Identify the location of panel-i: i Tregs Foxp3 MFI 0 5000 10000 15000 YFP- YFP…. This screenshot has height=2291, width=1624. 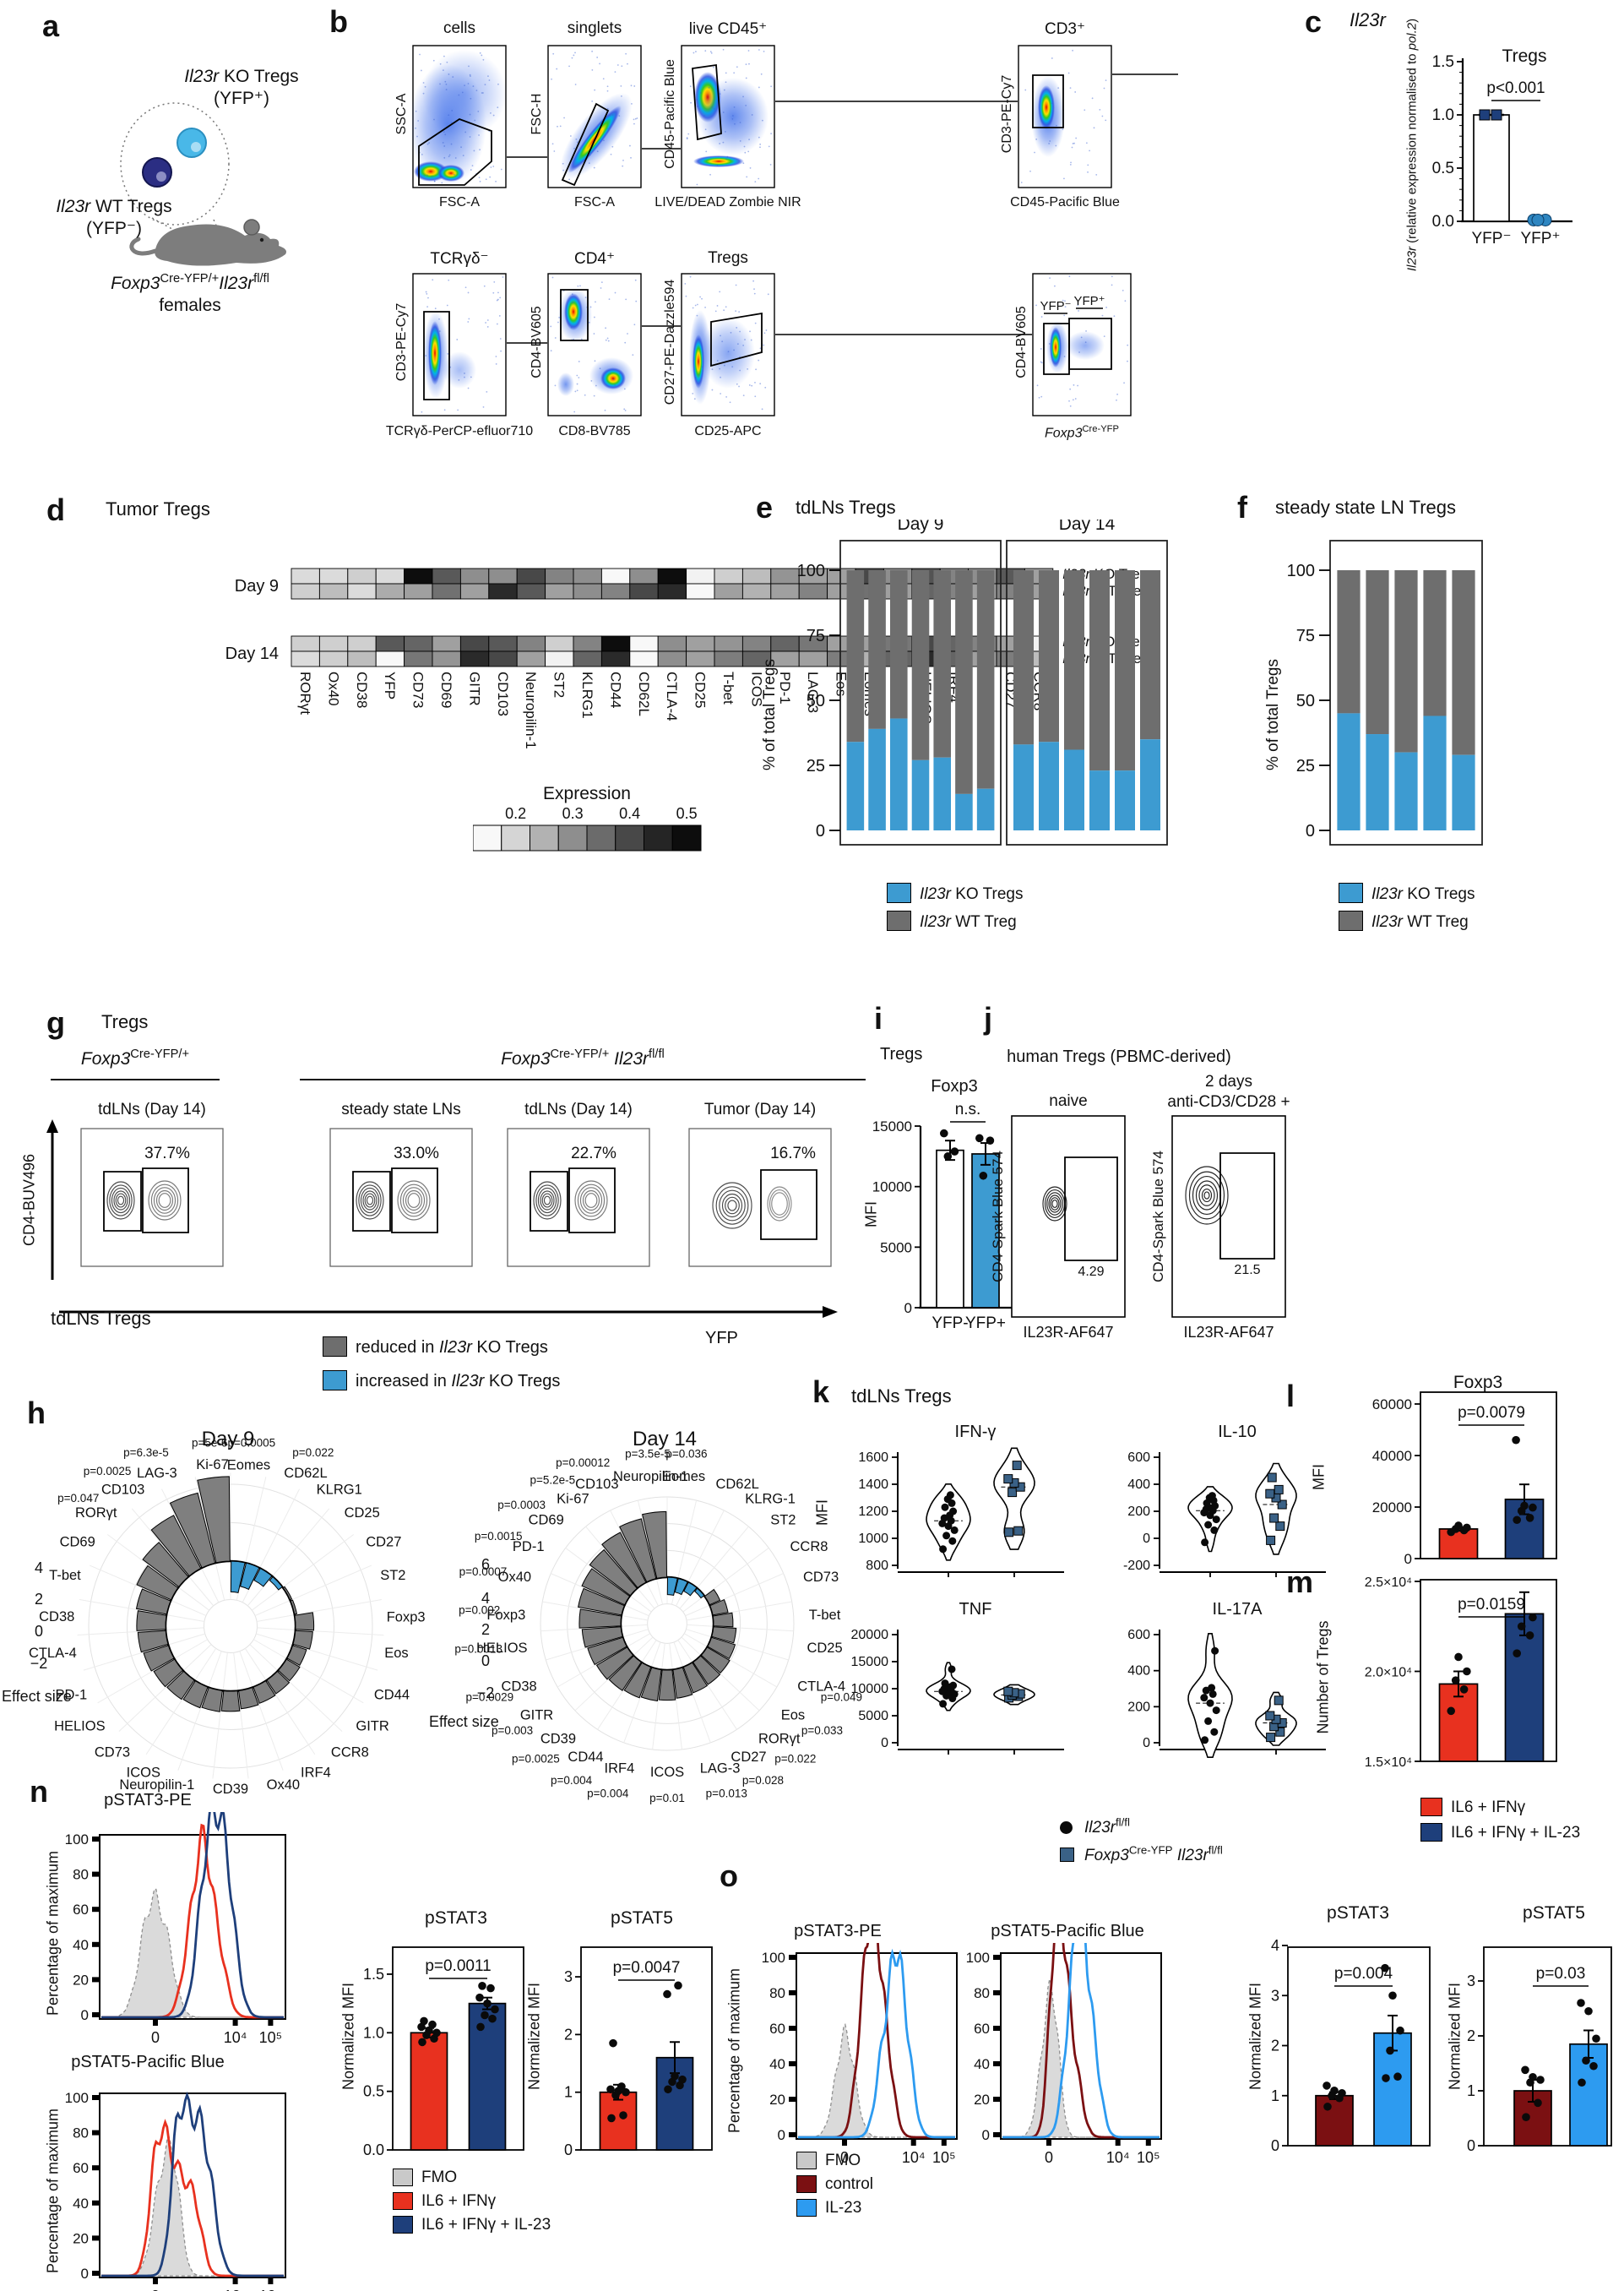
(950, 1182).